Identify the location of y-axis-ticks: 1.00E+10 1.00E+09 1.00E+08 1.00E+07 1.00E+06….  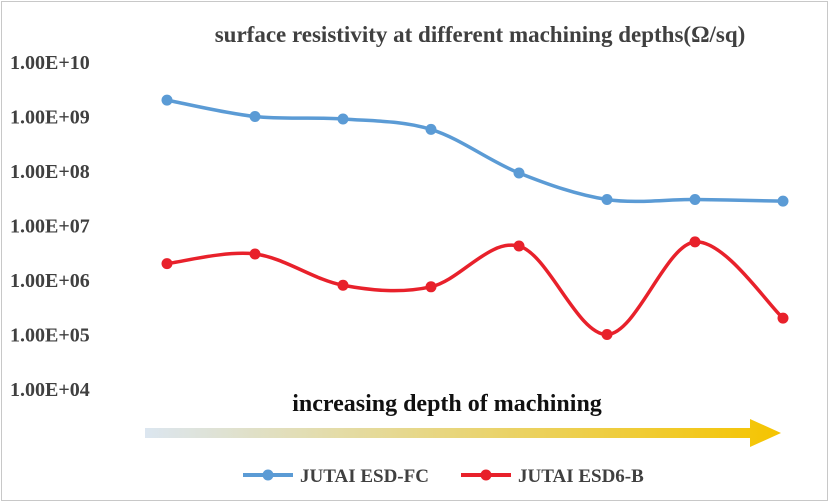
(50, 226).